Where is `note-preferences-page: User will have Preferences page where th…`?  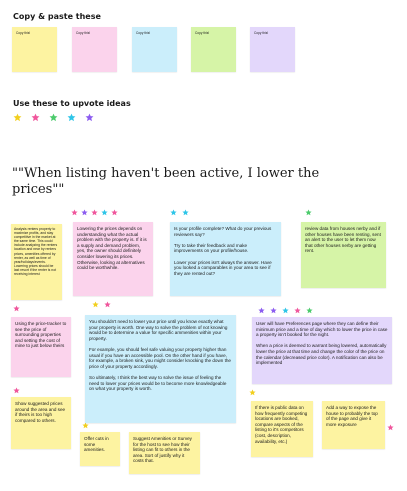
note-preferences-page: User will have Preferences page where th… is located at coordinates (322, 350).